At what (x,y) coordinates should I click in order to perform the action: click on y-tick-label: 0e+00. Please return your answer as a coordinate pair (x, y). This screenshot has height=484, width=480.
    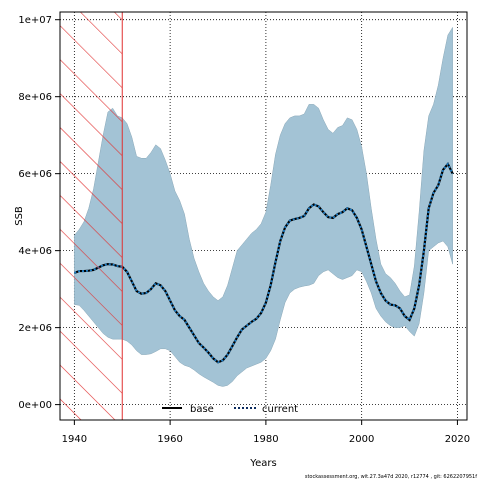
    Looking at the image, I should click on (35, 405).